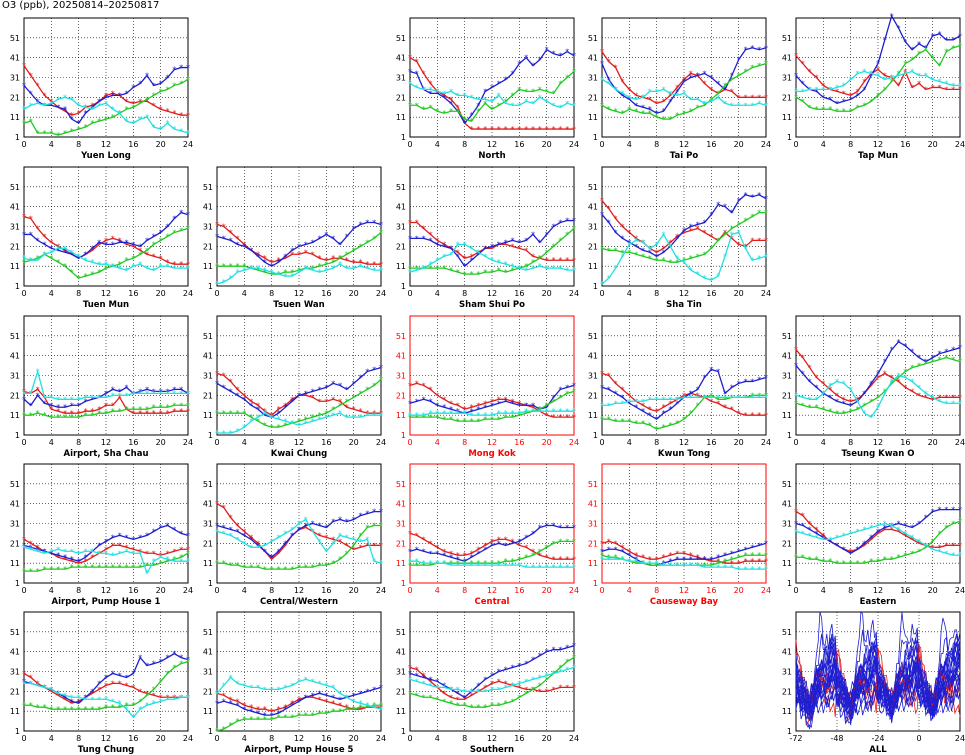  What do you see at coordinates (106, 115) in the screenshot?
I see `series-line-cyan` at bounding box center [106, 115].